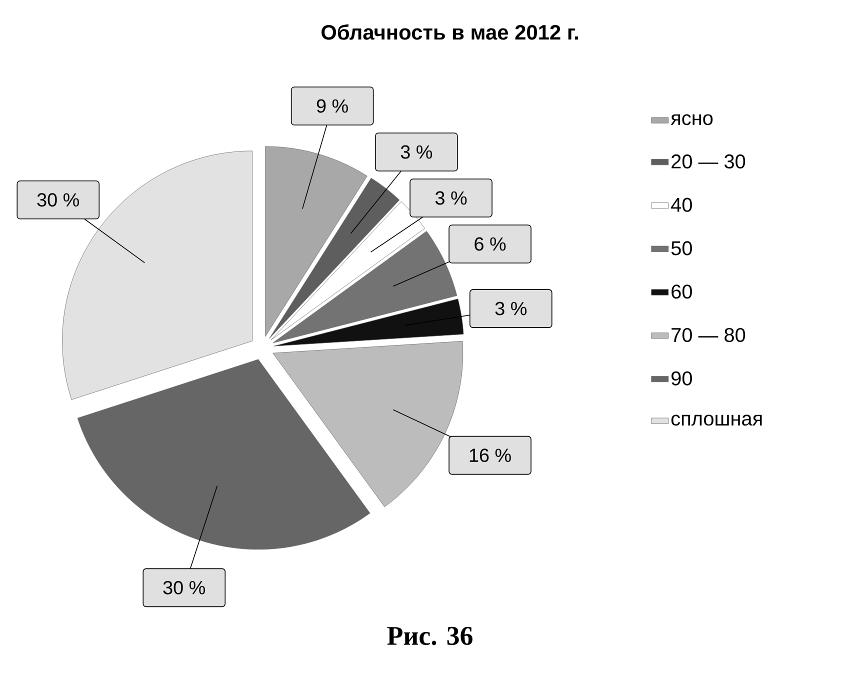 The height and width of the screenshot is (674, 860). What do you see at coordinates (682, 378) in the screenshot?
I see `legend-label: 90` at bounding box center [682, 378].